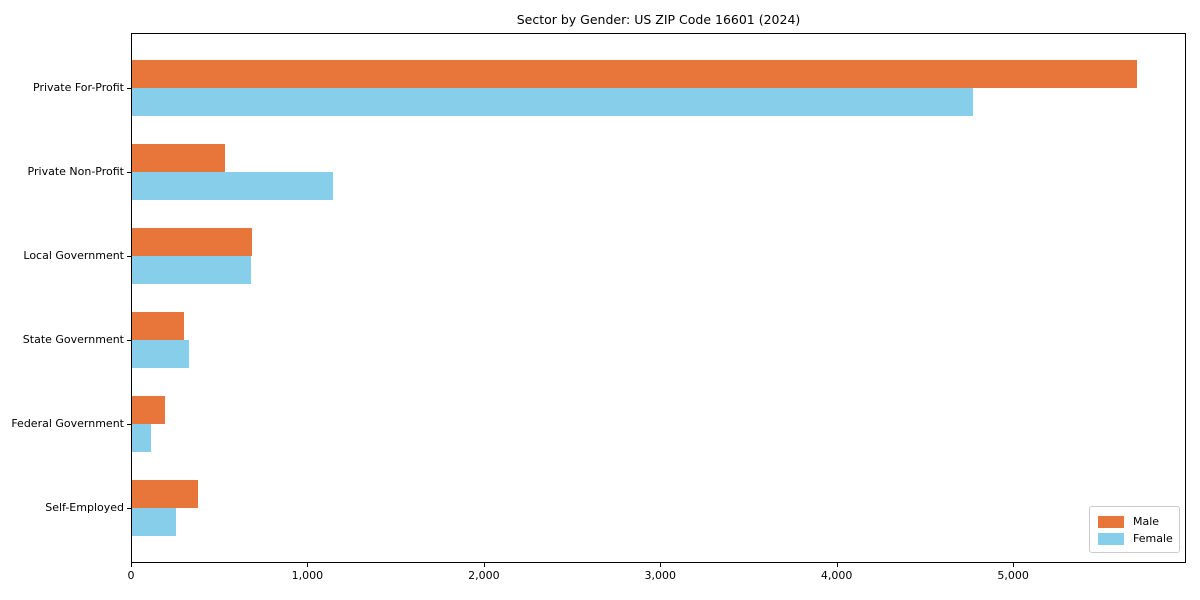 This screenshot has width=1200, height=600. I want to click on legend: Male Female, so click(1134, 529).